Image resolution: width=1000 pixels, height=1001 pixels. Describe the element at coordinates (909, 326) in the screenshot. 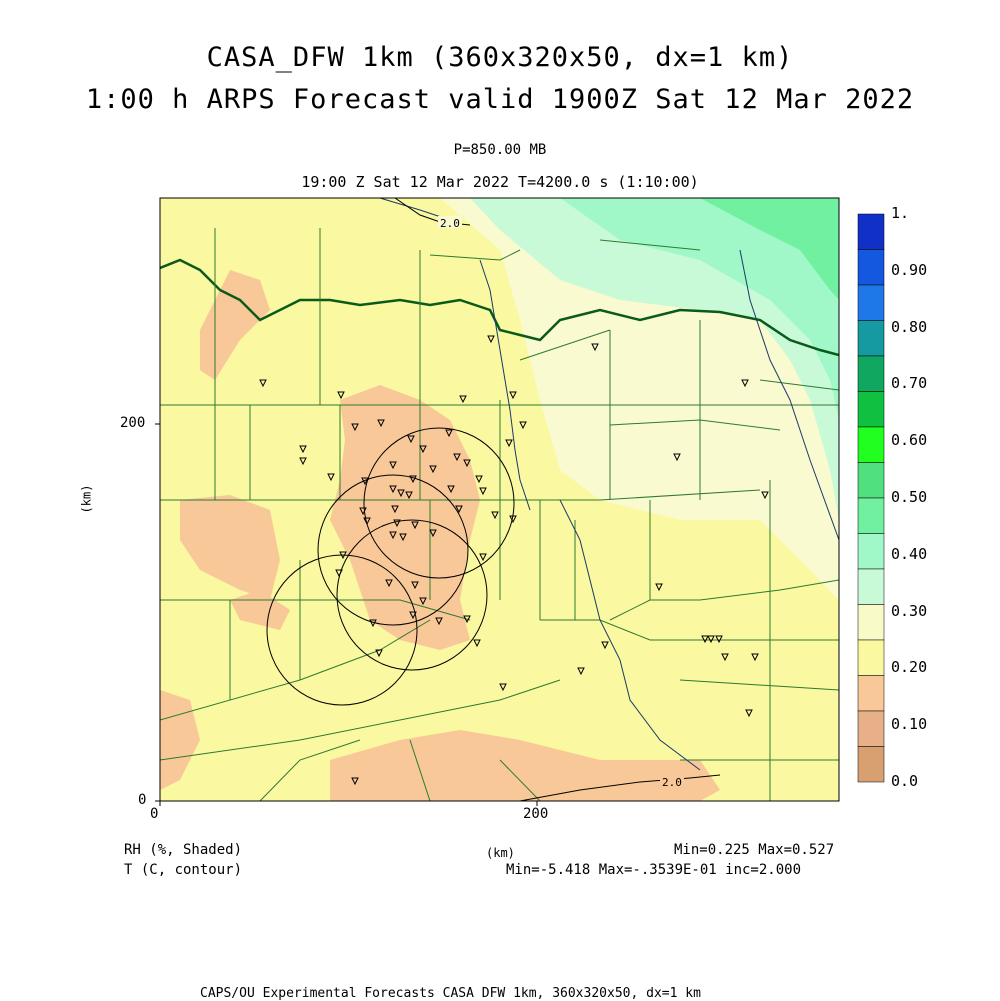

I see `colorbar-label: 0.80` at that location.